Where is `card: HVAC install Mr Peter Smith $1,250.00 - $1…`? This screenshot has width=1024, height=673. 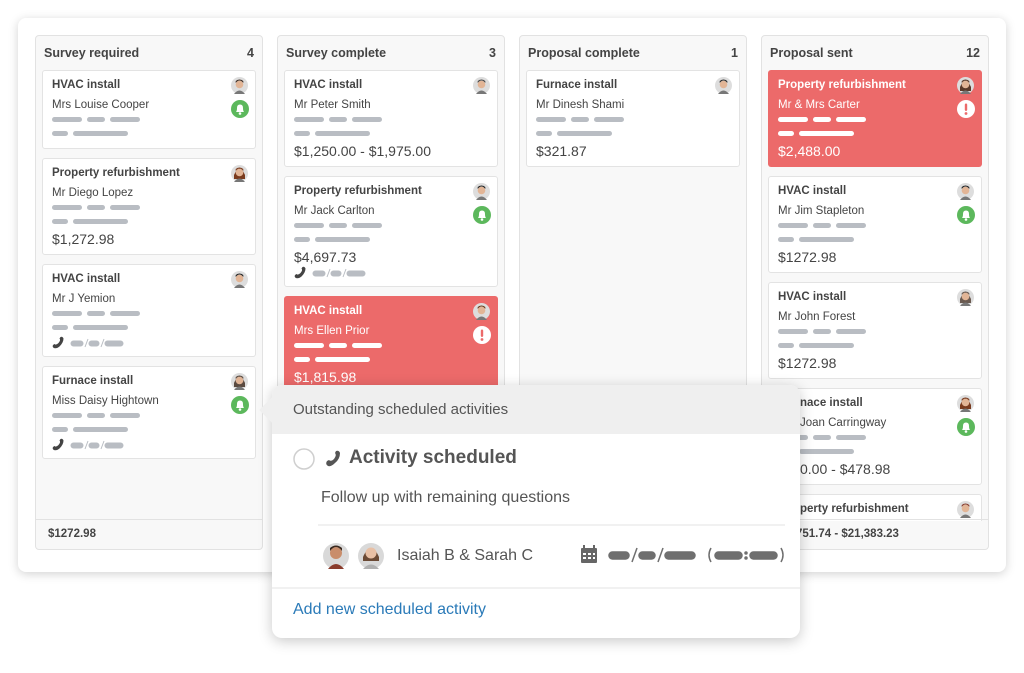 card: HVAC install Mr Peter Smith $1,250.00 - $1… is located at coordinates (391, 118).